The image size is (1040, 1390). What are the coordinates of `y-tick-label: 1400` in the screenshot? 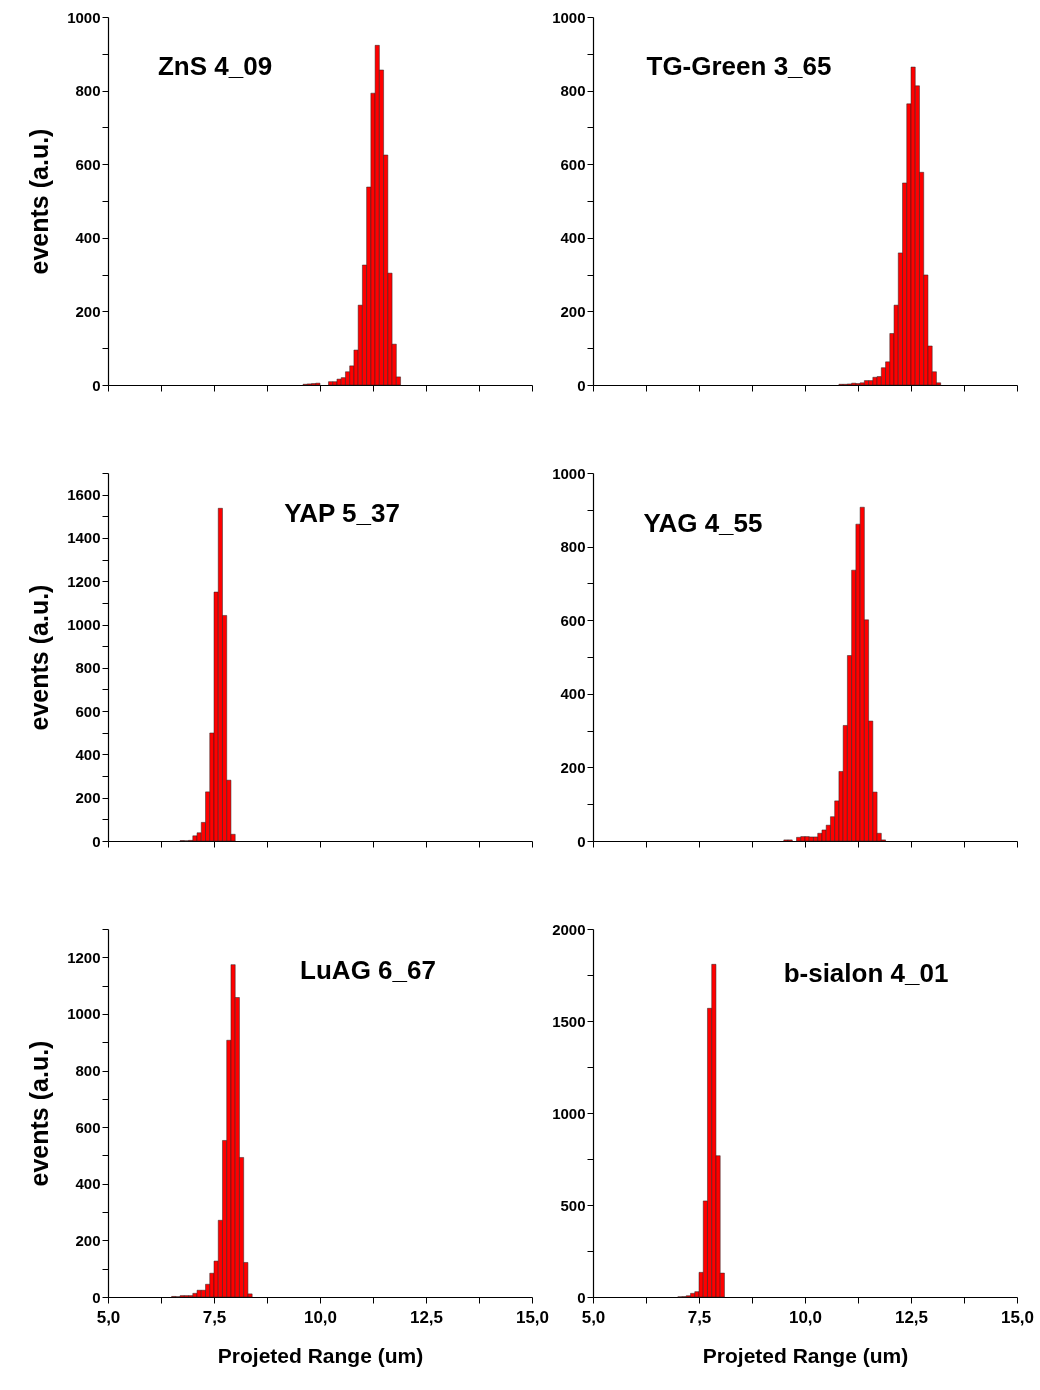 It's located at (84, 538).